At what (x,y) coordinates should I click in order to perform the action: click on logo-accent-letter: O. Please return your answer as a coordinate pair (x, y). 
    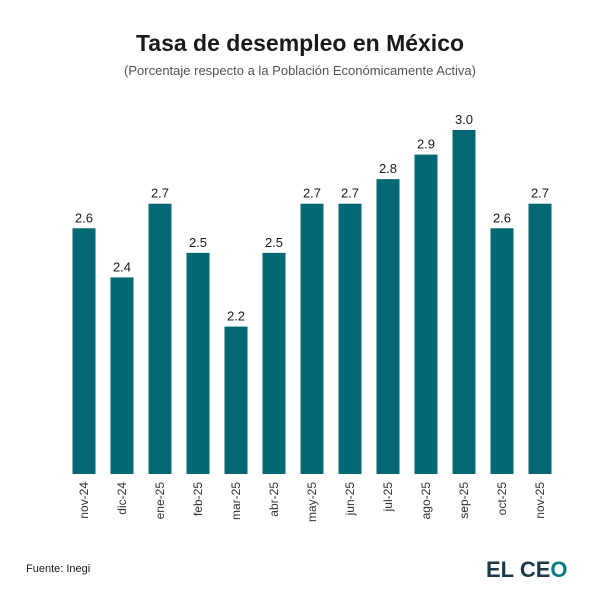
    Looking at the image, I should click on (559, 569).